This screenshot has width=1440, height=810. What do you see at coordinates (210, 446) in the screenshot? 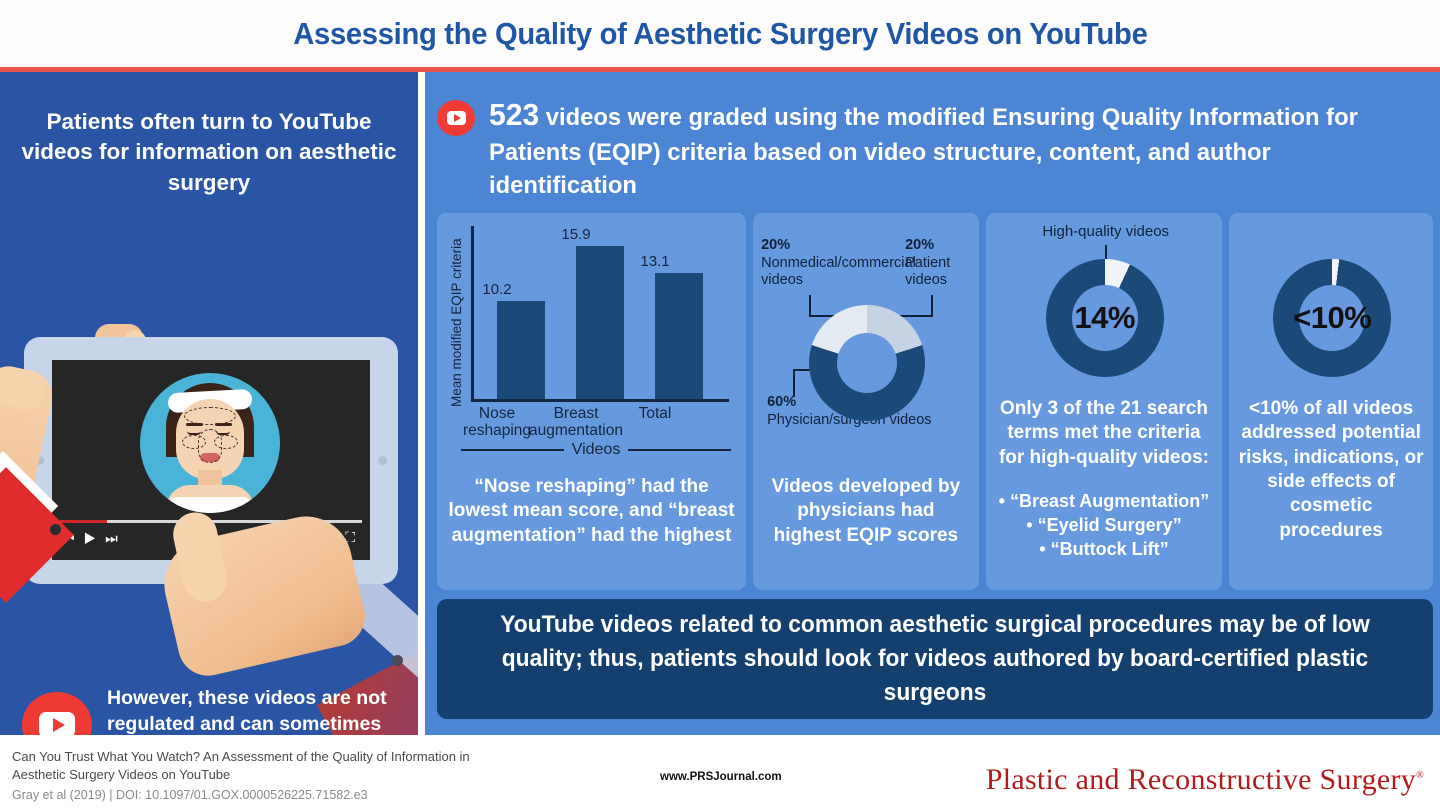
I see `surgical-marking-nose` at bounding box center [210, 446].